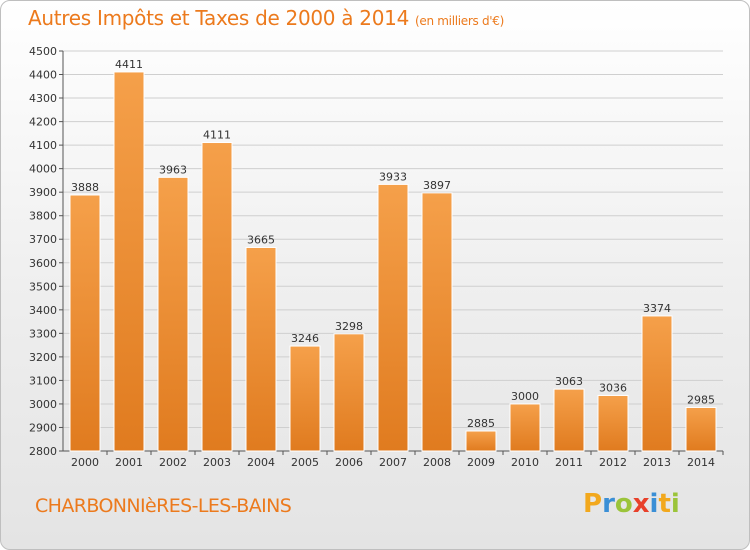  What do you see at coordinates (43, 310) in the screenshot?
I see `y-tick-label: 3400` at bounding box center [43, 310].